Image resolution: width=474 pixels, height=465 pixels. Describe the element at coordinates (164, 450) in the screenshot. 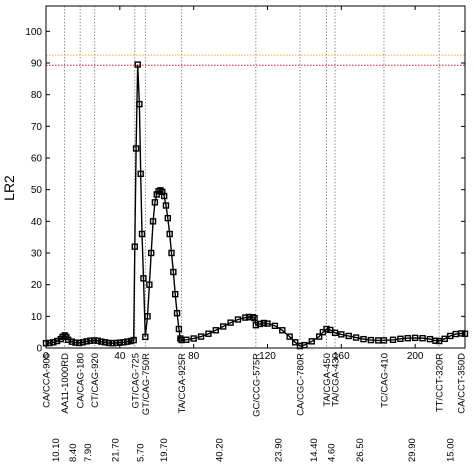

I see `marker-distance-5: 19.70` at that location.